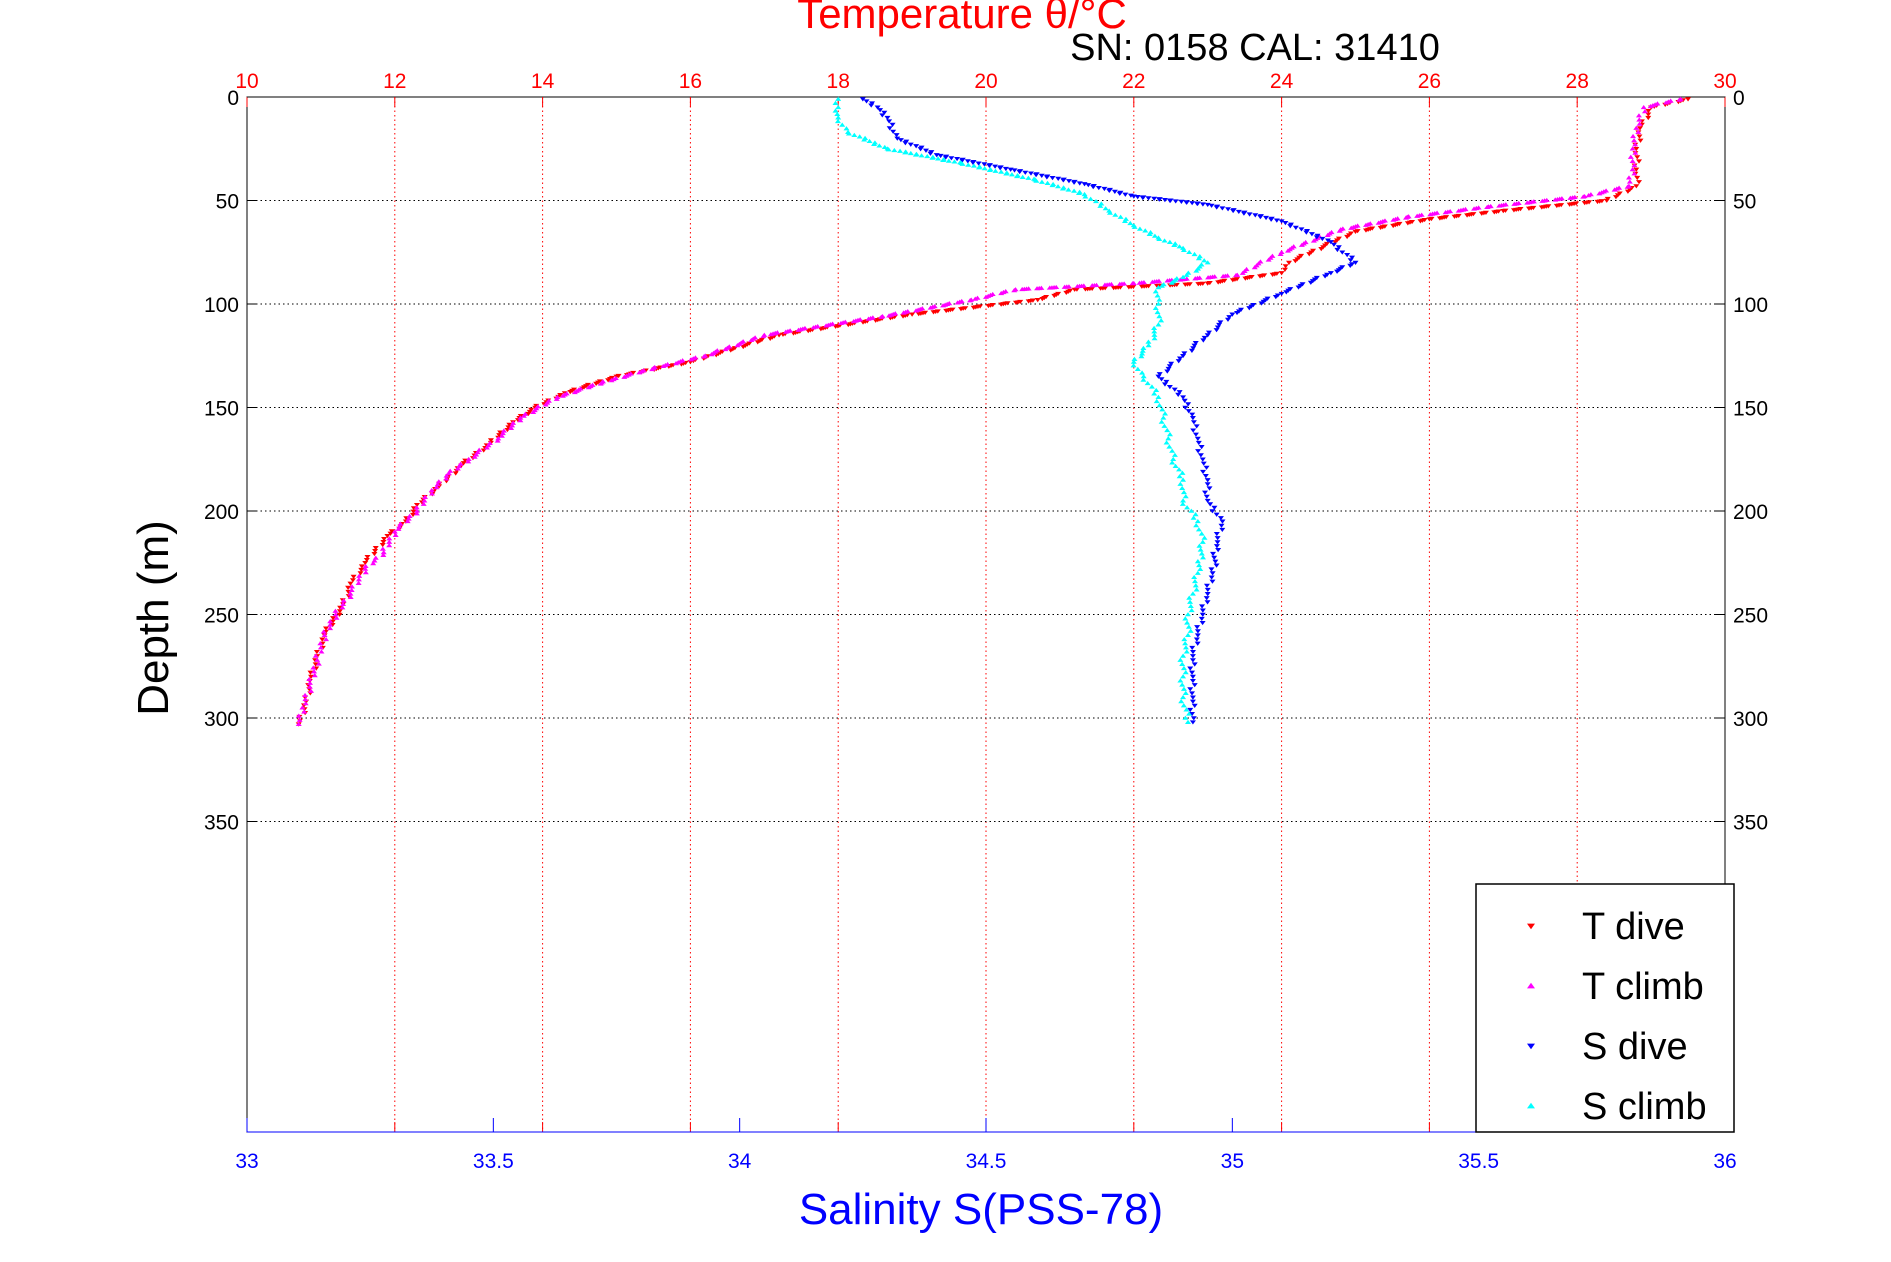  What do you see at coordinates (1605, 1008) in the screenshot?
I see `legend-box` at bounding box center [1605, 1008].